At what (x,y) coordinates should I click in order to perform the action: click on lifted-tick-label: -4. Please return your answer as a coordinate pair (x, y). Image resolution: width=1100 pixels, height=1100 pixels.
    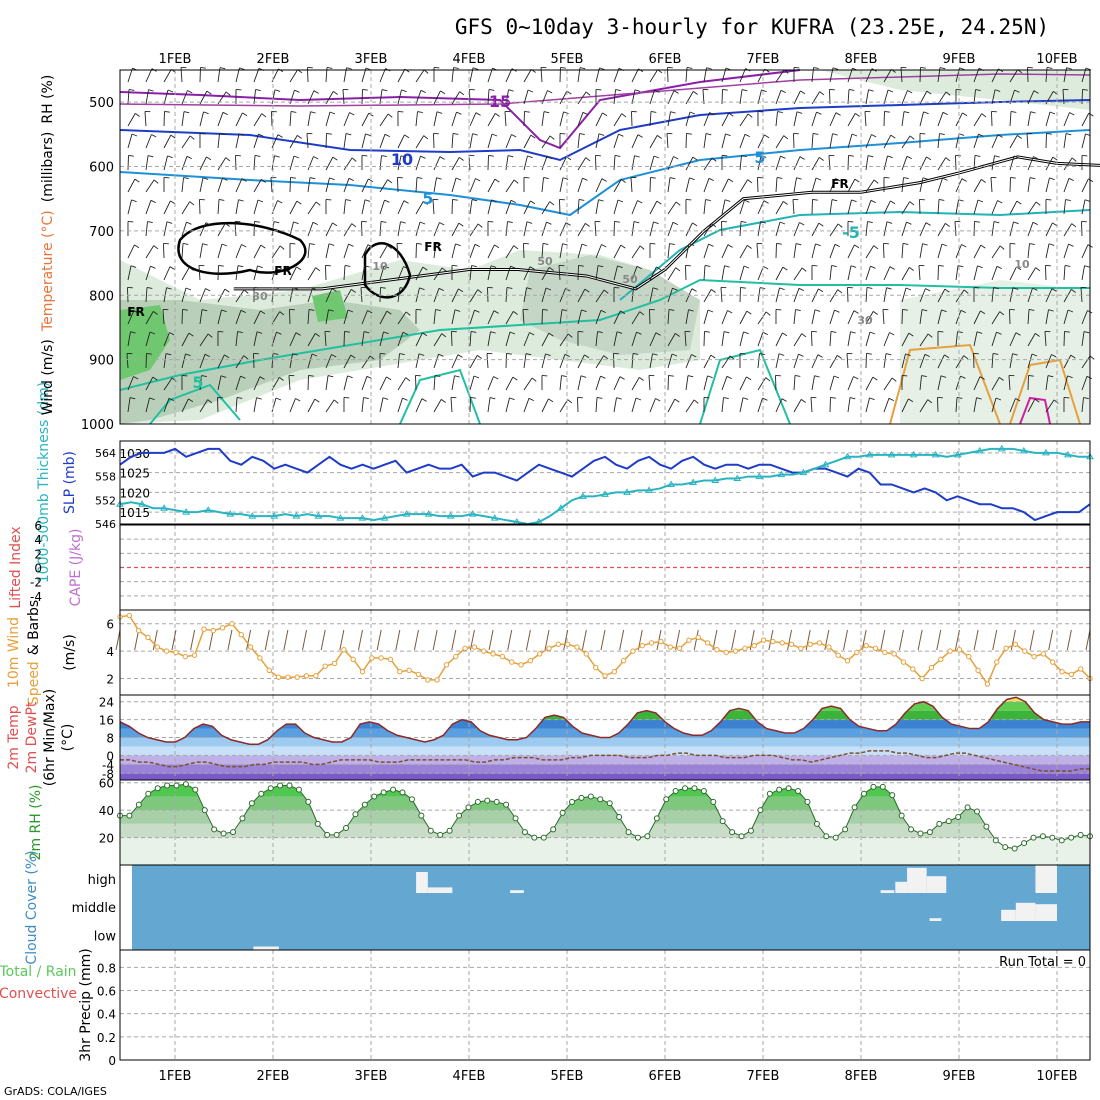
    Looking at the image, I should click on (36, 597).